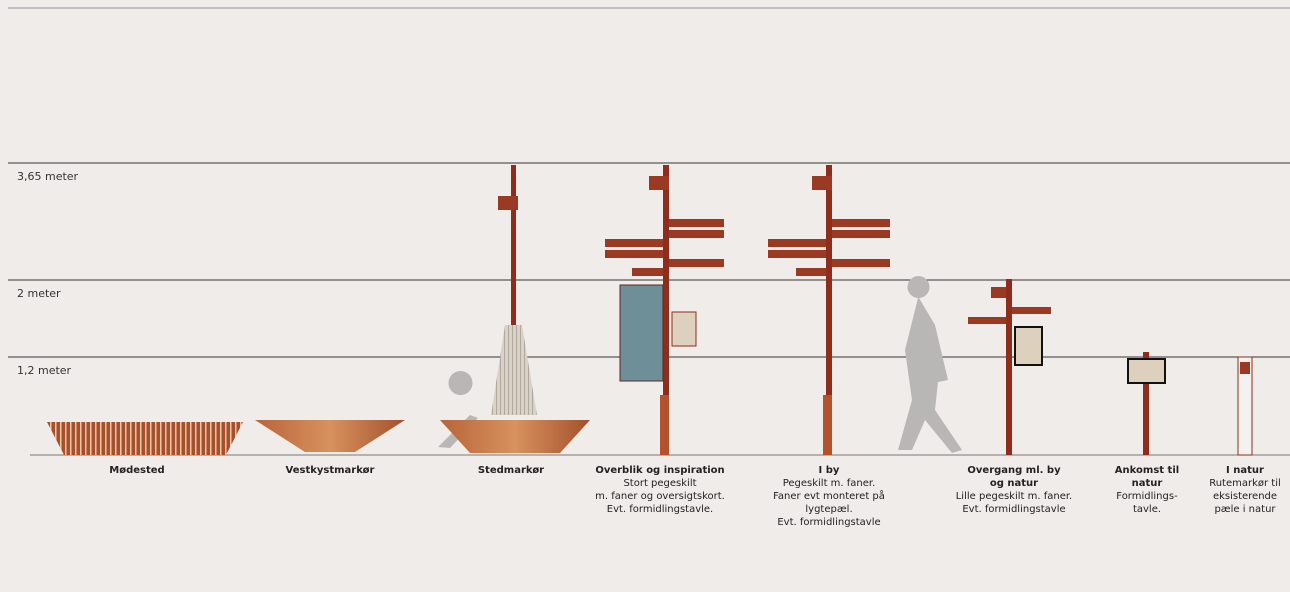 The image size is (1290, 592). I want to click on cone, so click(514, 370).